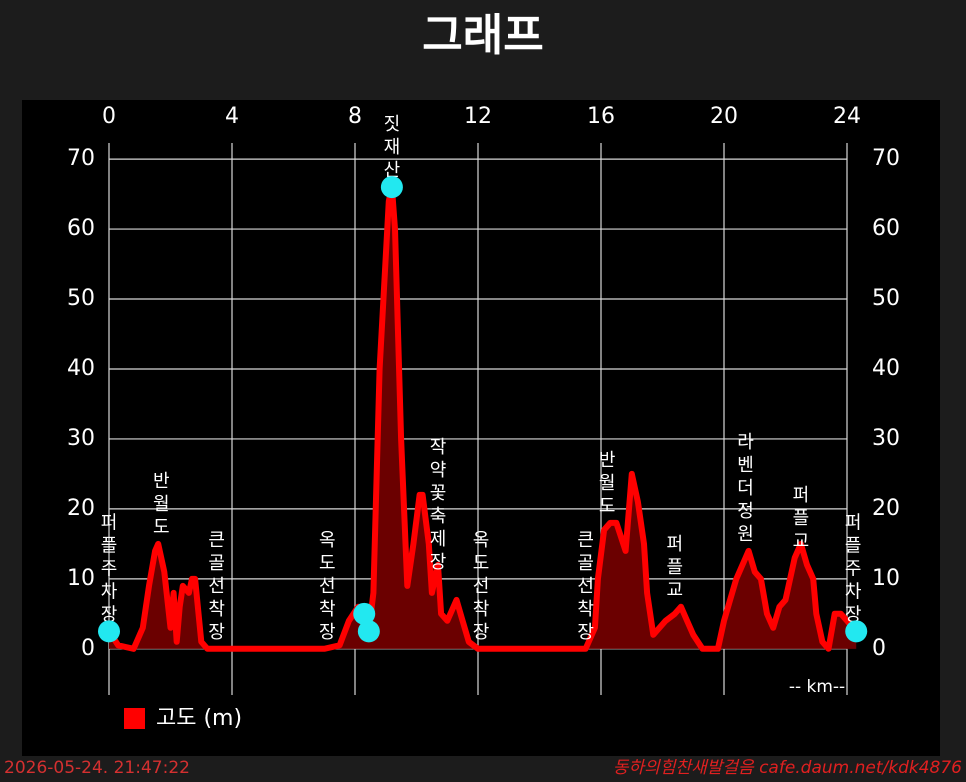 The width and height of the screenshot is (966, 782). Describe the element at coordinates (482, 35) in the screenshot. I see `chart-title: 그래프` at that location.